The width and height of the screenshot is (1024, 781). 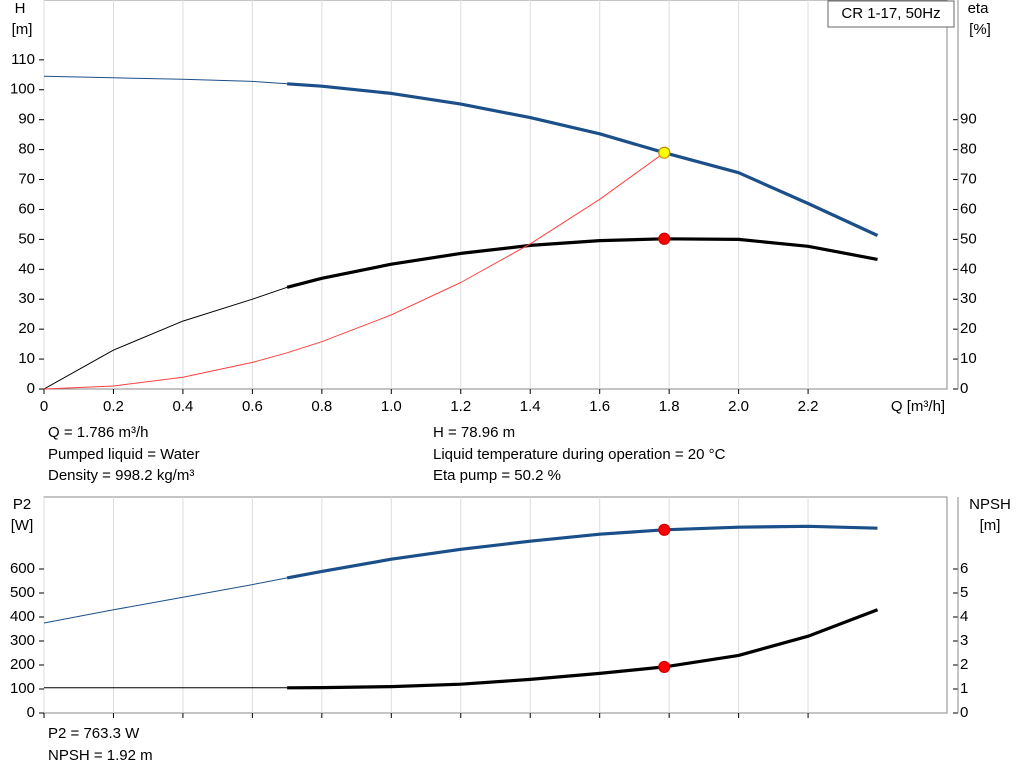 I want to click on annotation: Eta pump = 50.2 %, so click(x=497, y=475).